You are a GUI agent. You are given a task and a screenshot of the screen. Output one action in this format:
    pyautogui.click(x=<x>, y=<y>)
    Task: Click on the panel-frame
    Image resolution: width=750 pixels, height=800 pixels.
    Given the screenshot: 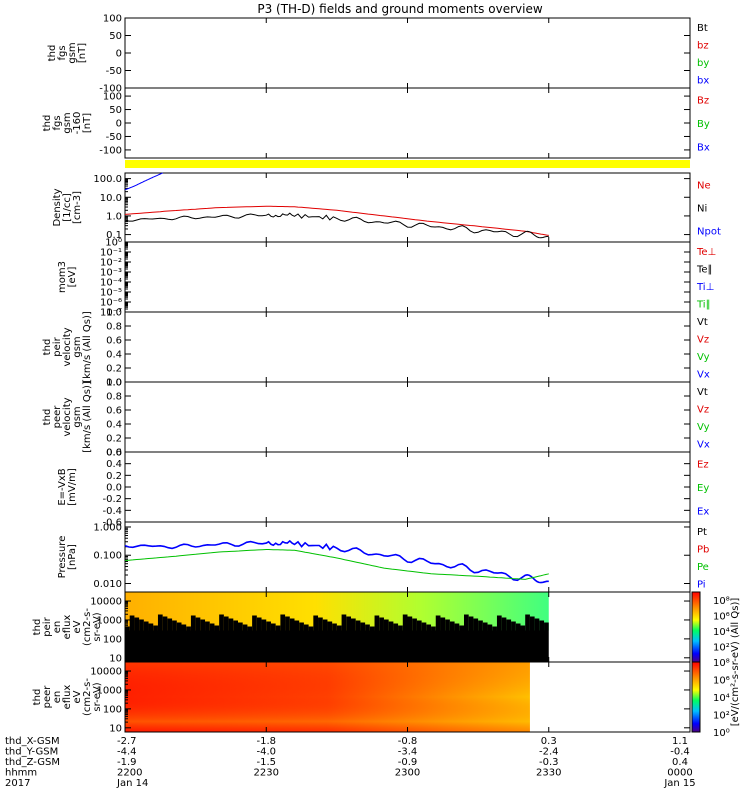 What is the action you would take?
    pyautogui.click(x=407, y=347)
    